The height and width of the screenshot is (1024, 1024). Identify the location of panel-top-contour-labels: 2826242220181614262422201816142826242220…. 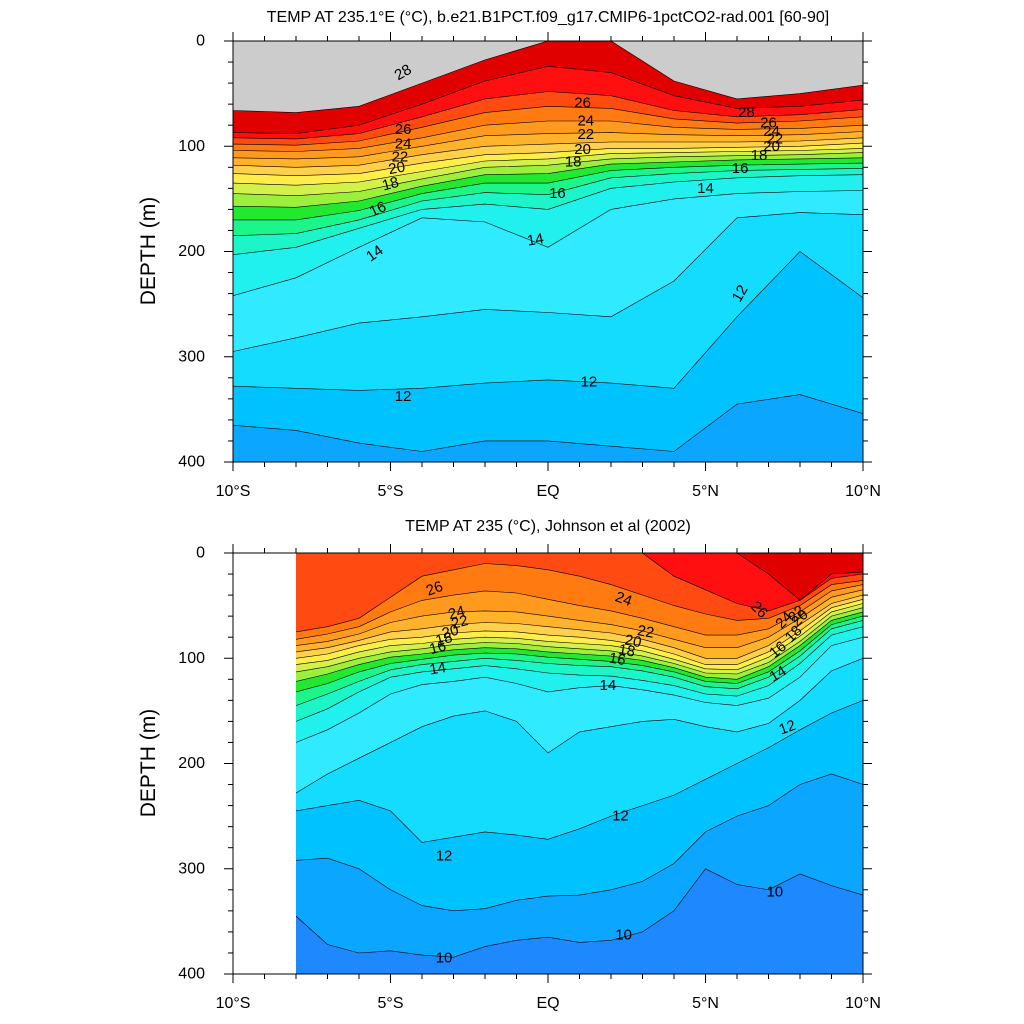
(573, 233).